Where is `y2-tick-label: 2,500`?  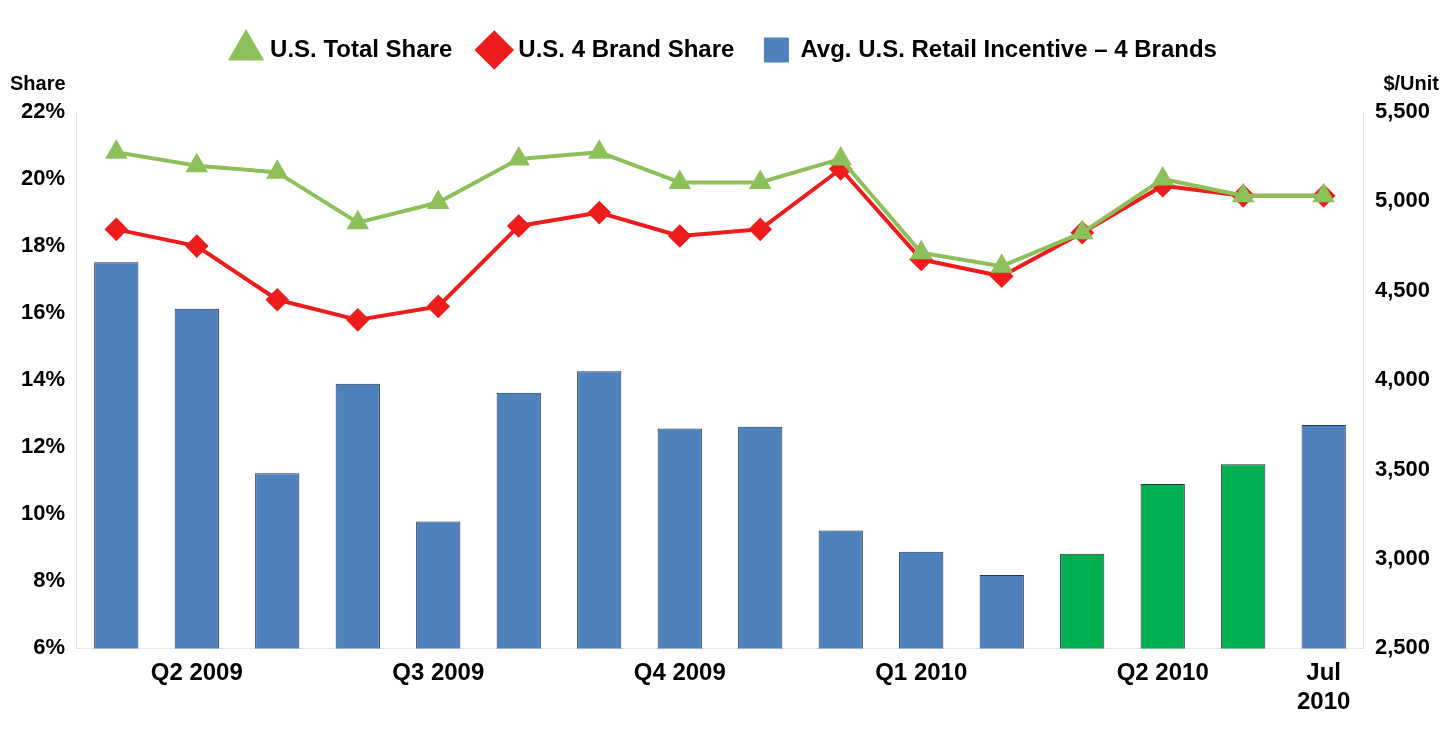 y2-tick-label: 2,500 is located at coordinates (1402, 647).